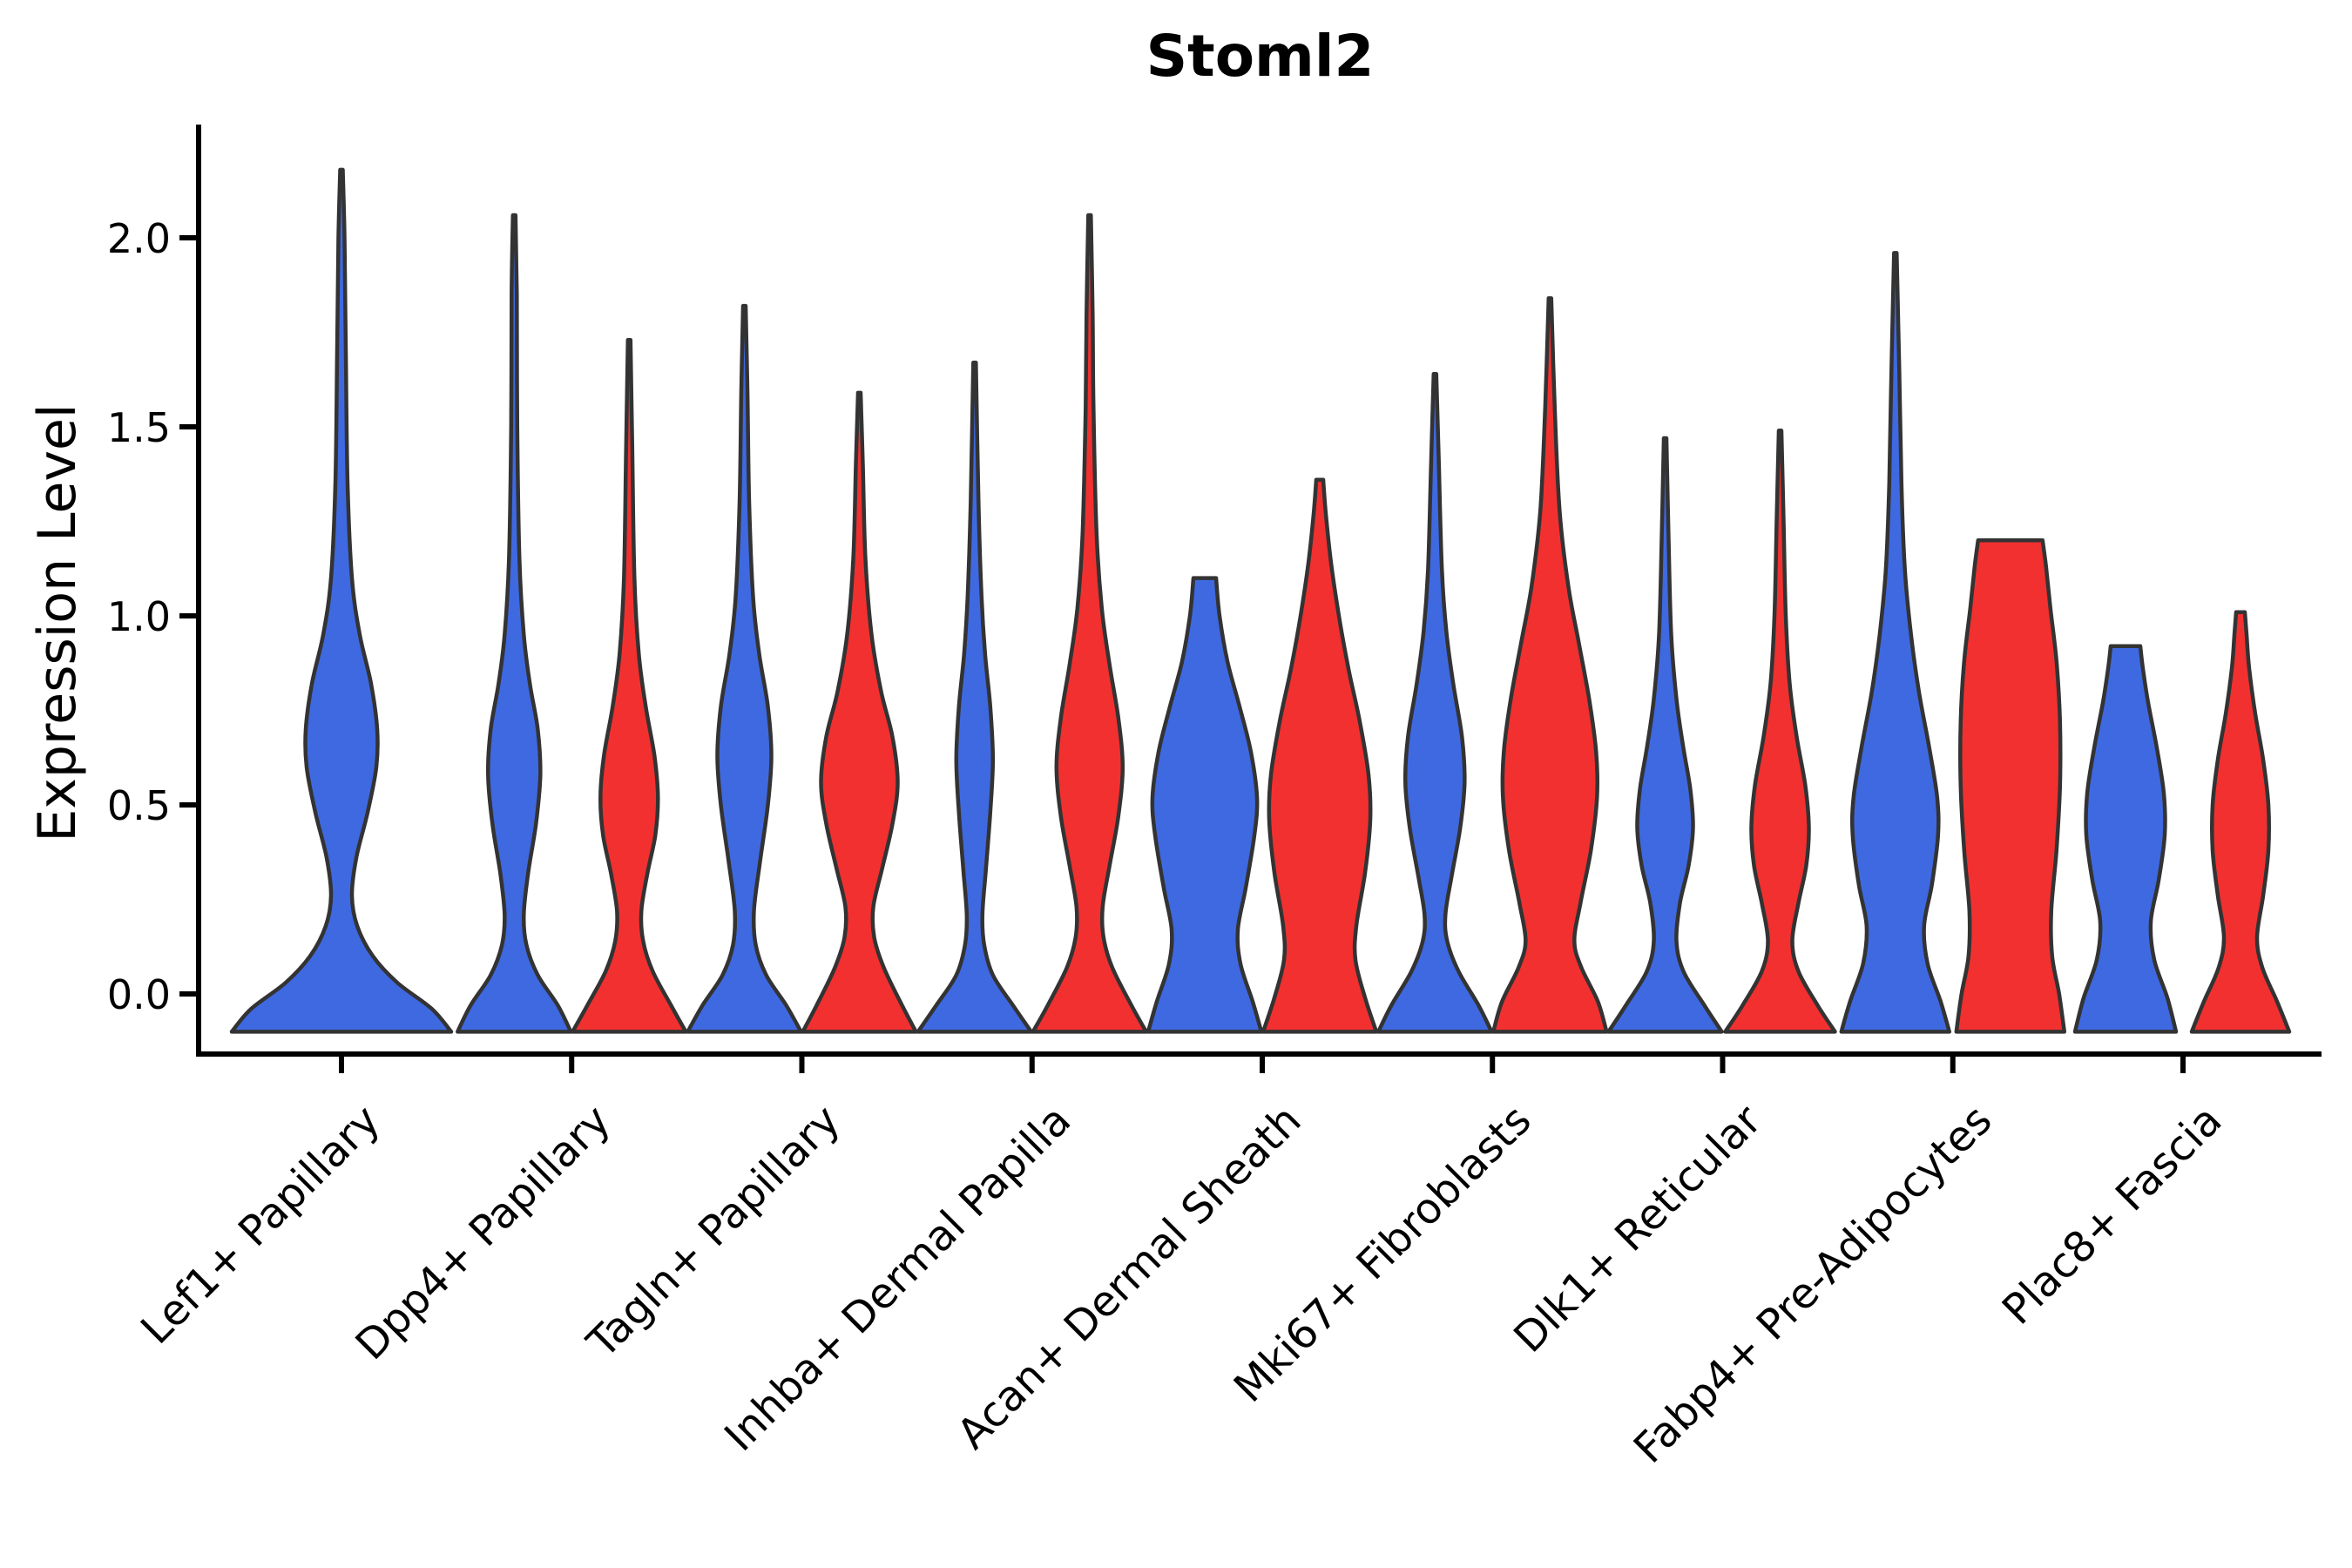 The image size is (2352, 1568). Describe the element at coordinates (1205, 805) in the screenshot. I see `violin-acan-dermal-sheath-blue` at that location.